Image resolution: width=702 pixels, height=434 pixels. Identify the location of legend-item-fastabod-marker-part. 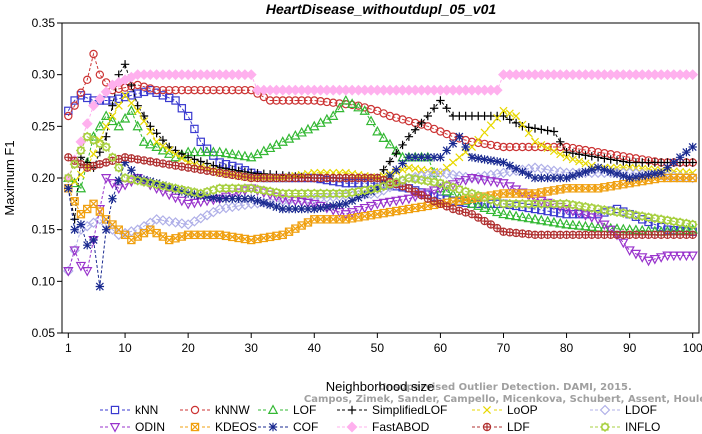
(352, 427).